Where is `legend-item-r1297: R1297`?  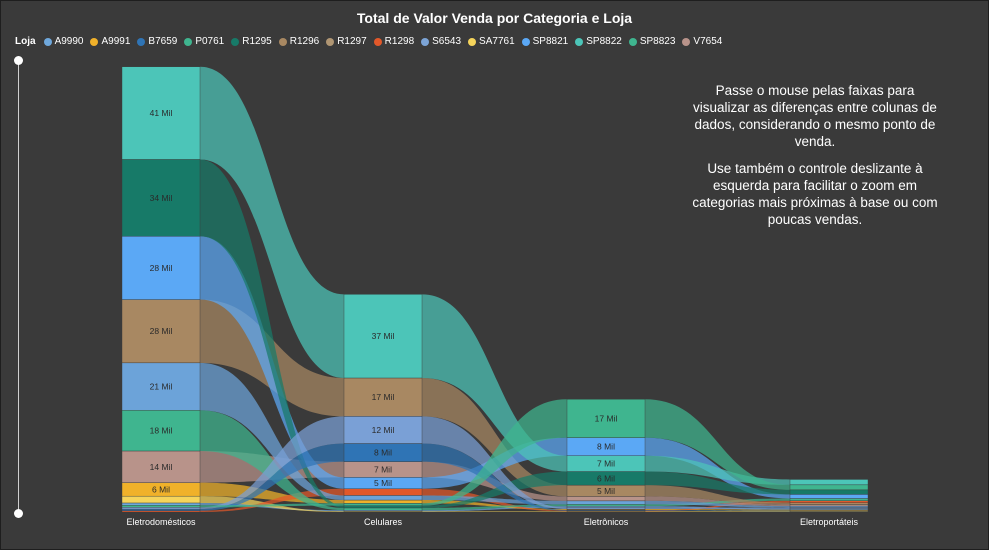 legend-item-r1297: R1297 is located at coordinates (346, 41).